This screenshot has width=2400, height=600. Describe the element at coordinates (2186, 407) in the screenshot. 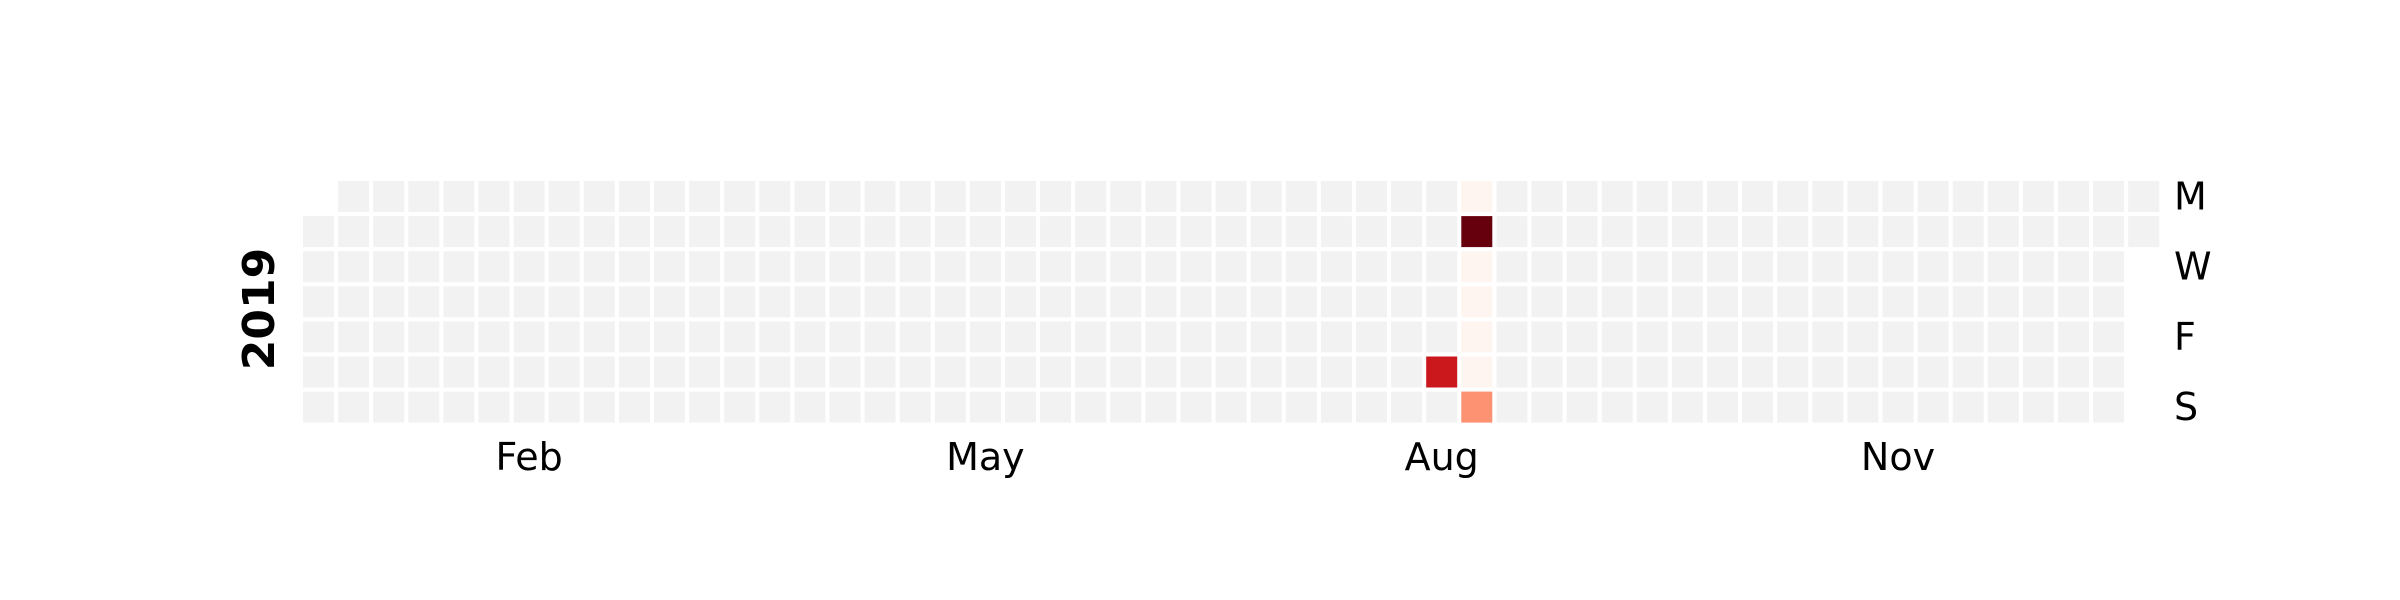

I see `day-label: S` at that location.